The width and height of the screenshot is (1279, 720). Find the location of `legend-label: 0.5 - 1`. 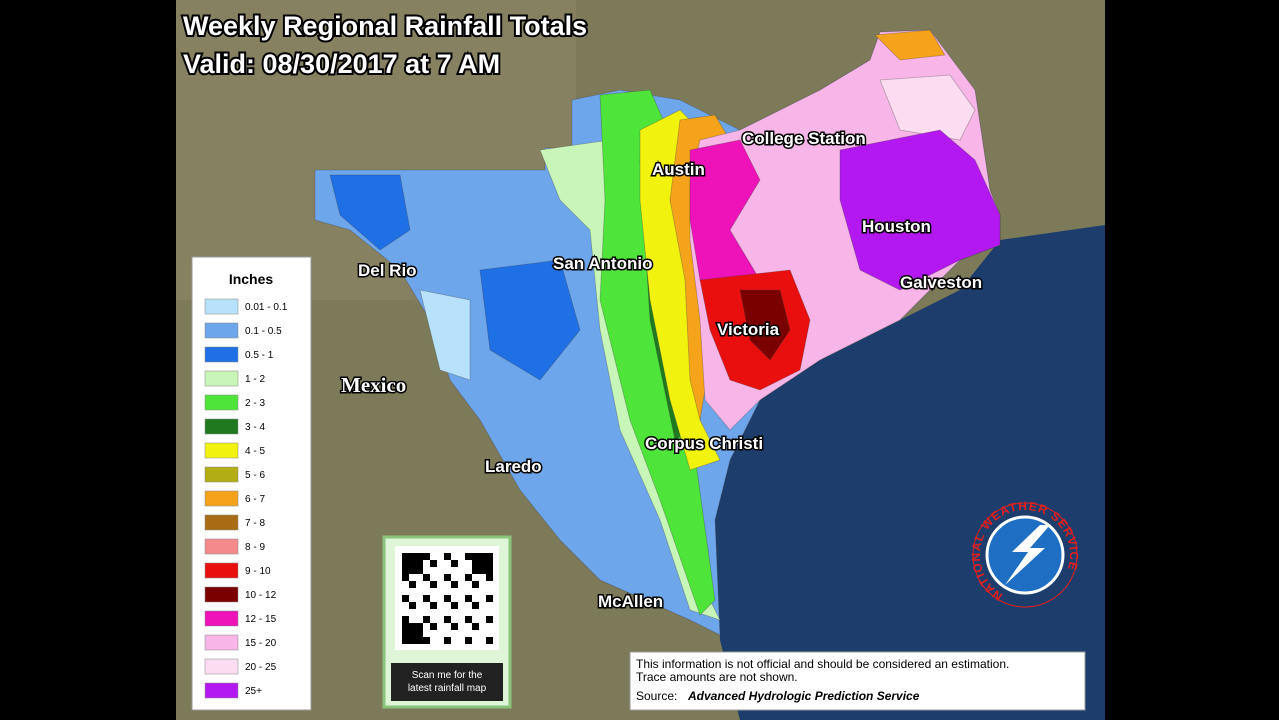

legend-label: 0.5 - 1 is located at coordinates (259, 355).